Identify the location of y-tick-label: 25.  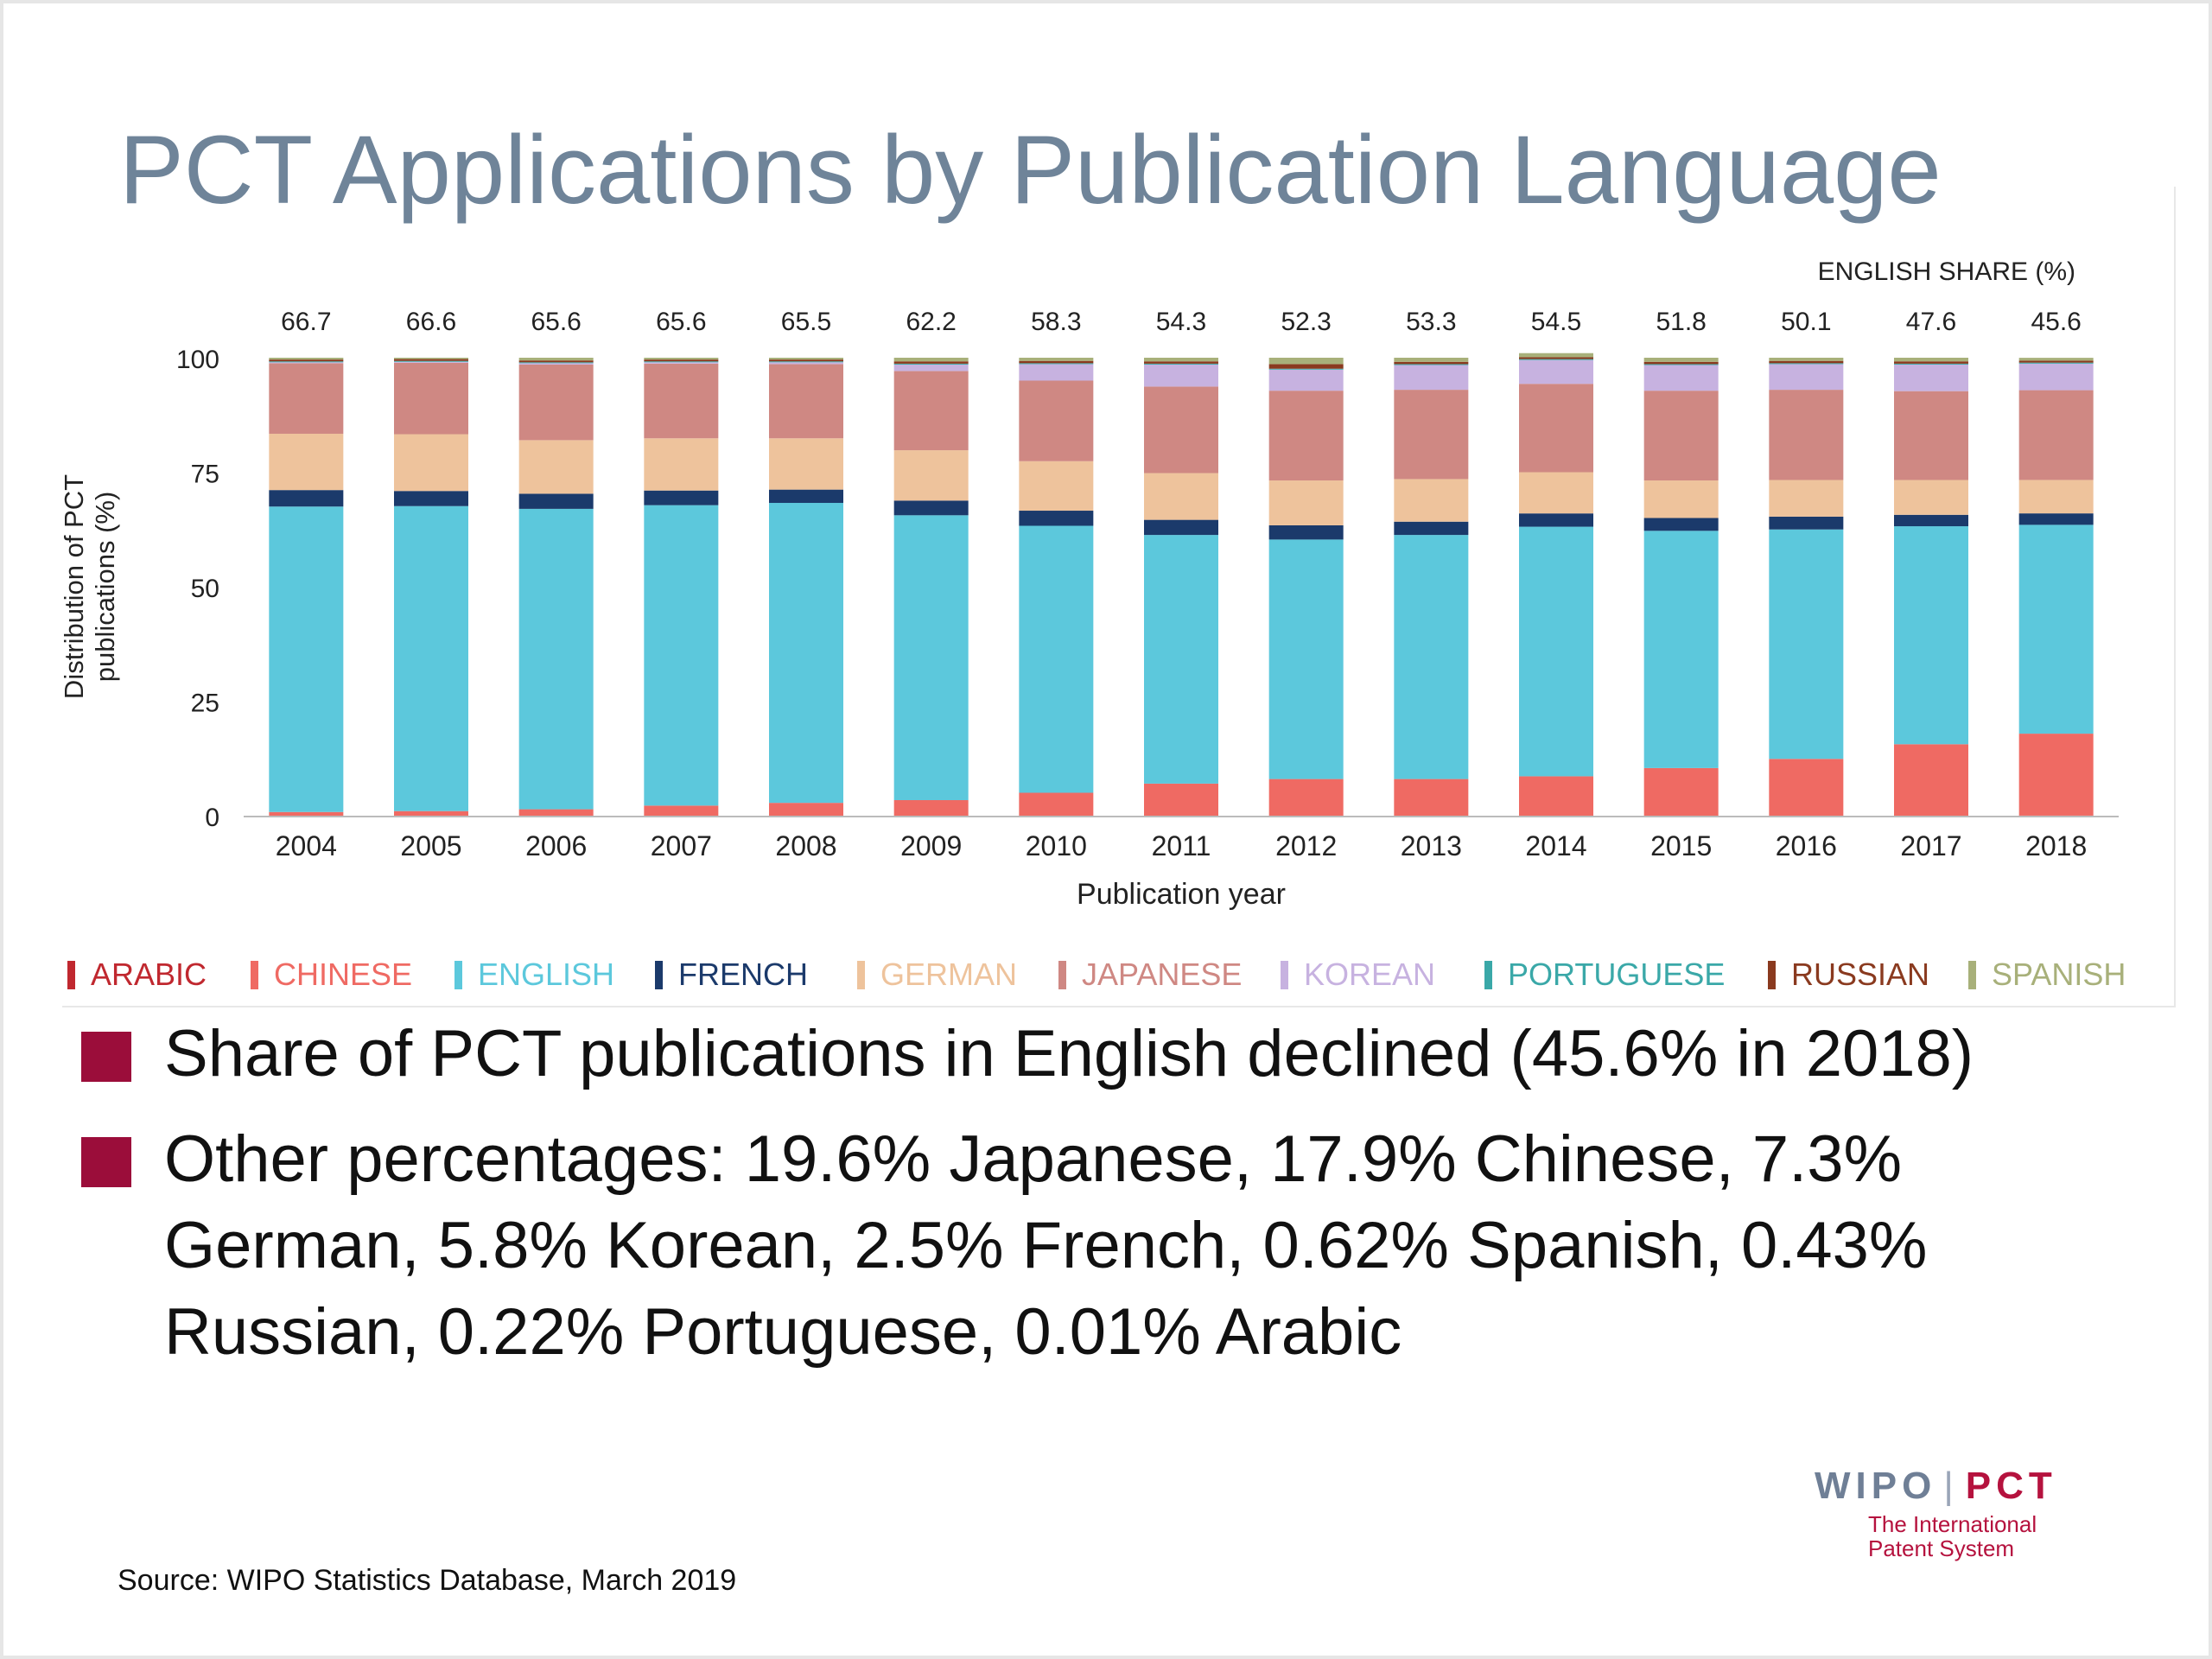
(205, 704).